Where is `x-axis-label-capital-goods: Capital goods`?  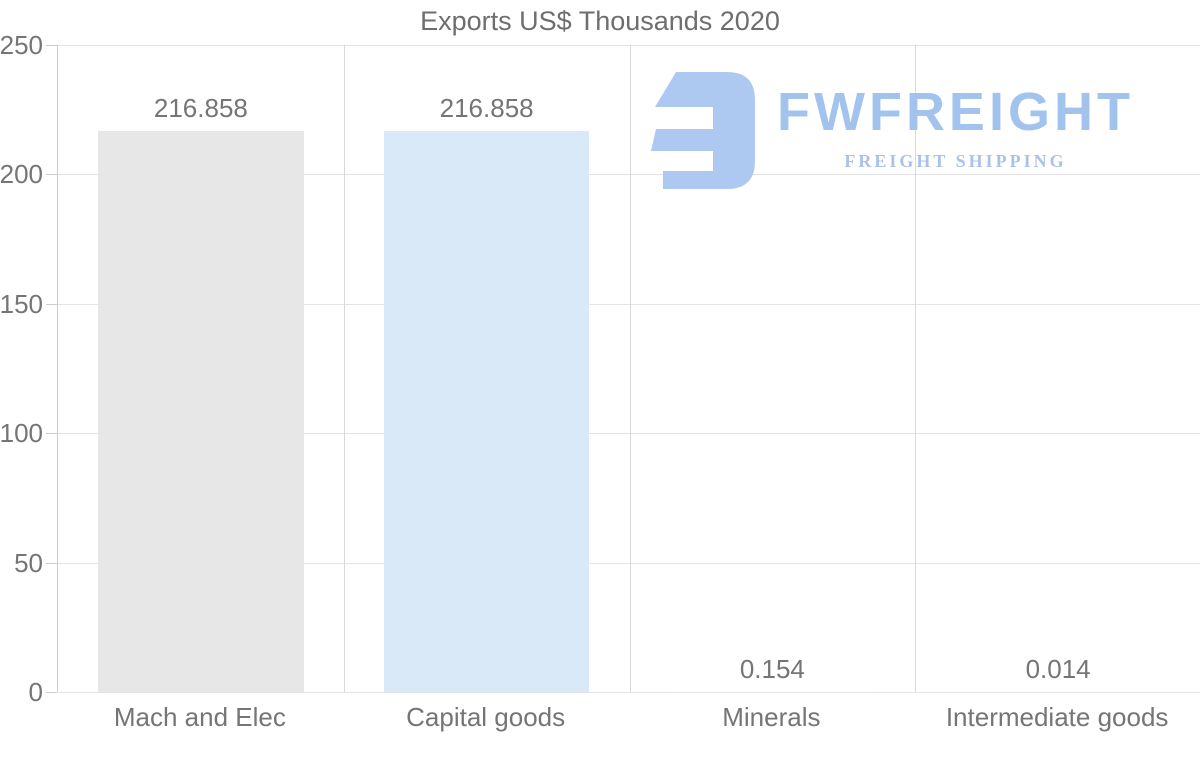 x-axis-label-capital-goods: Capital goods is located at coordinates (486, 717).